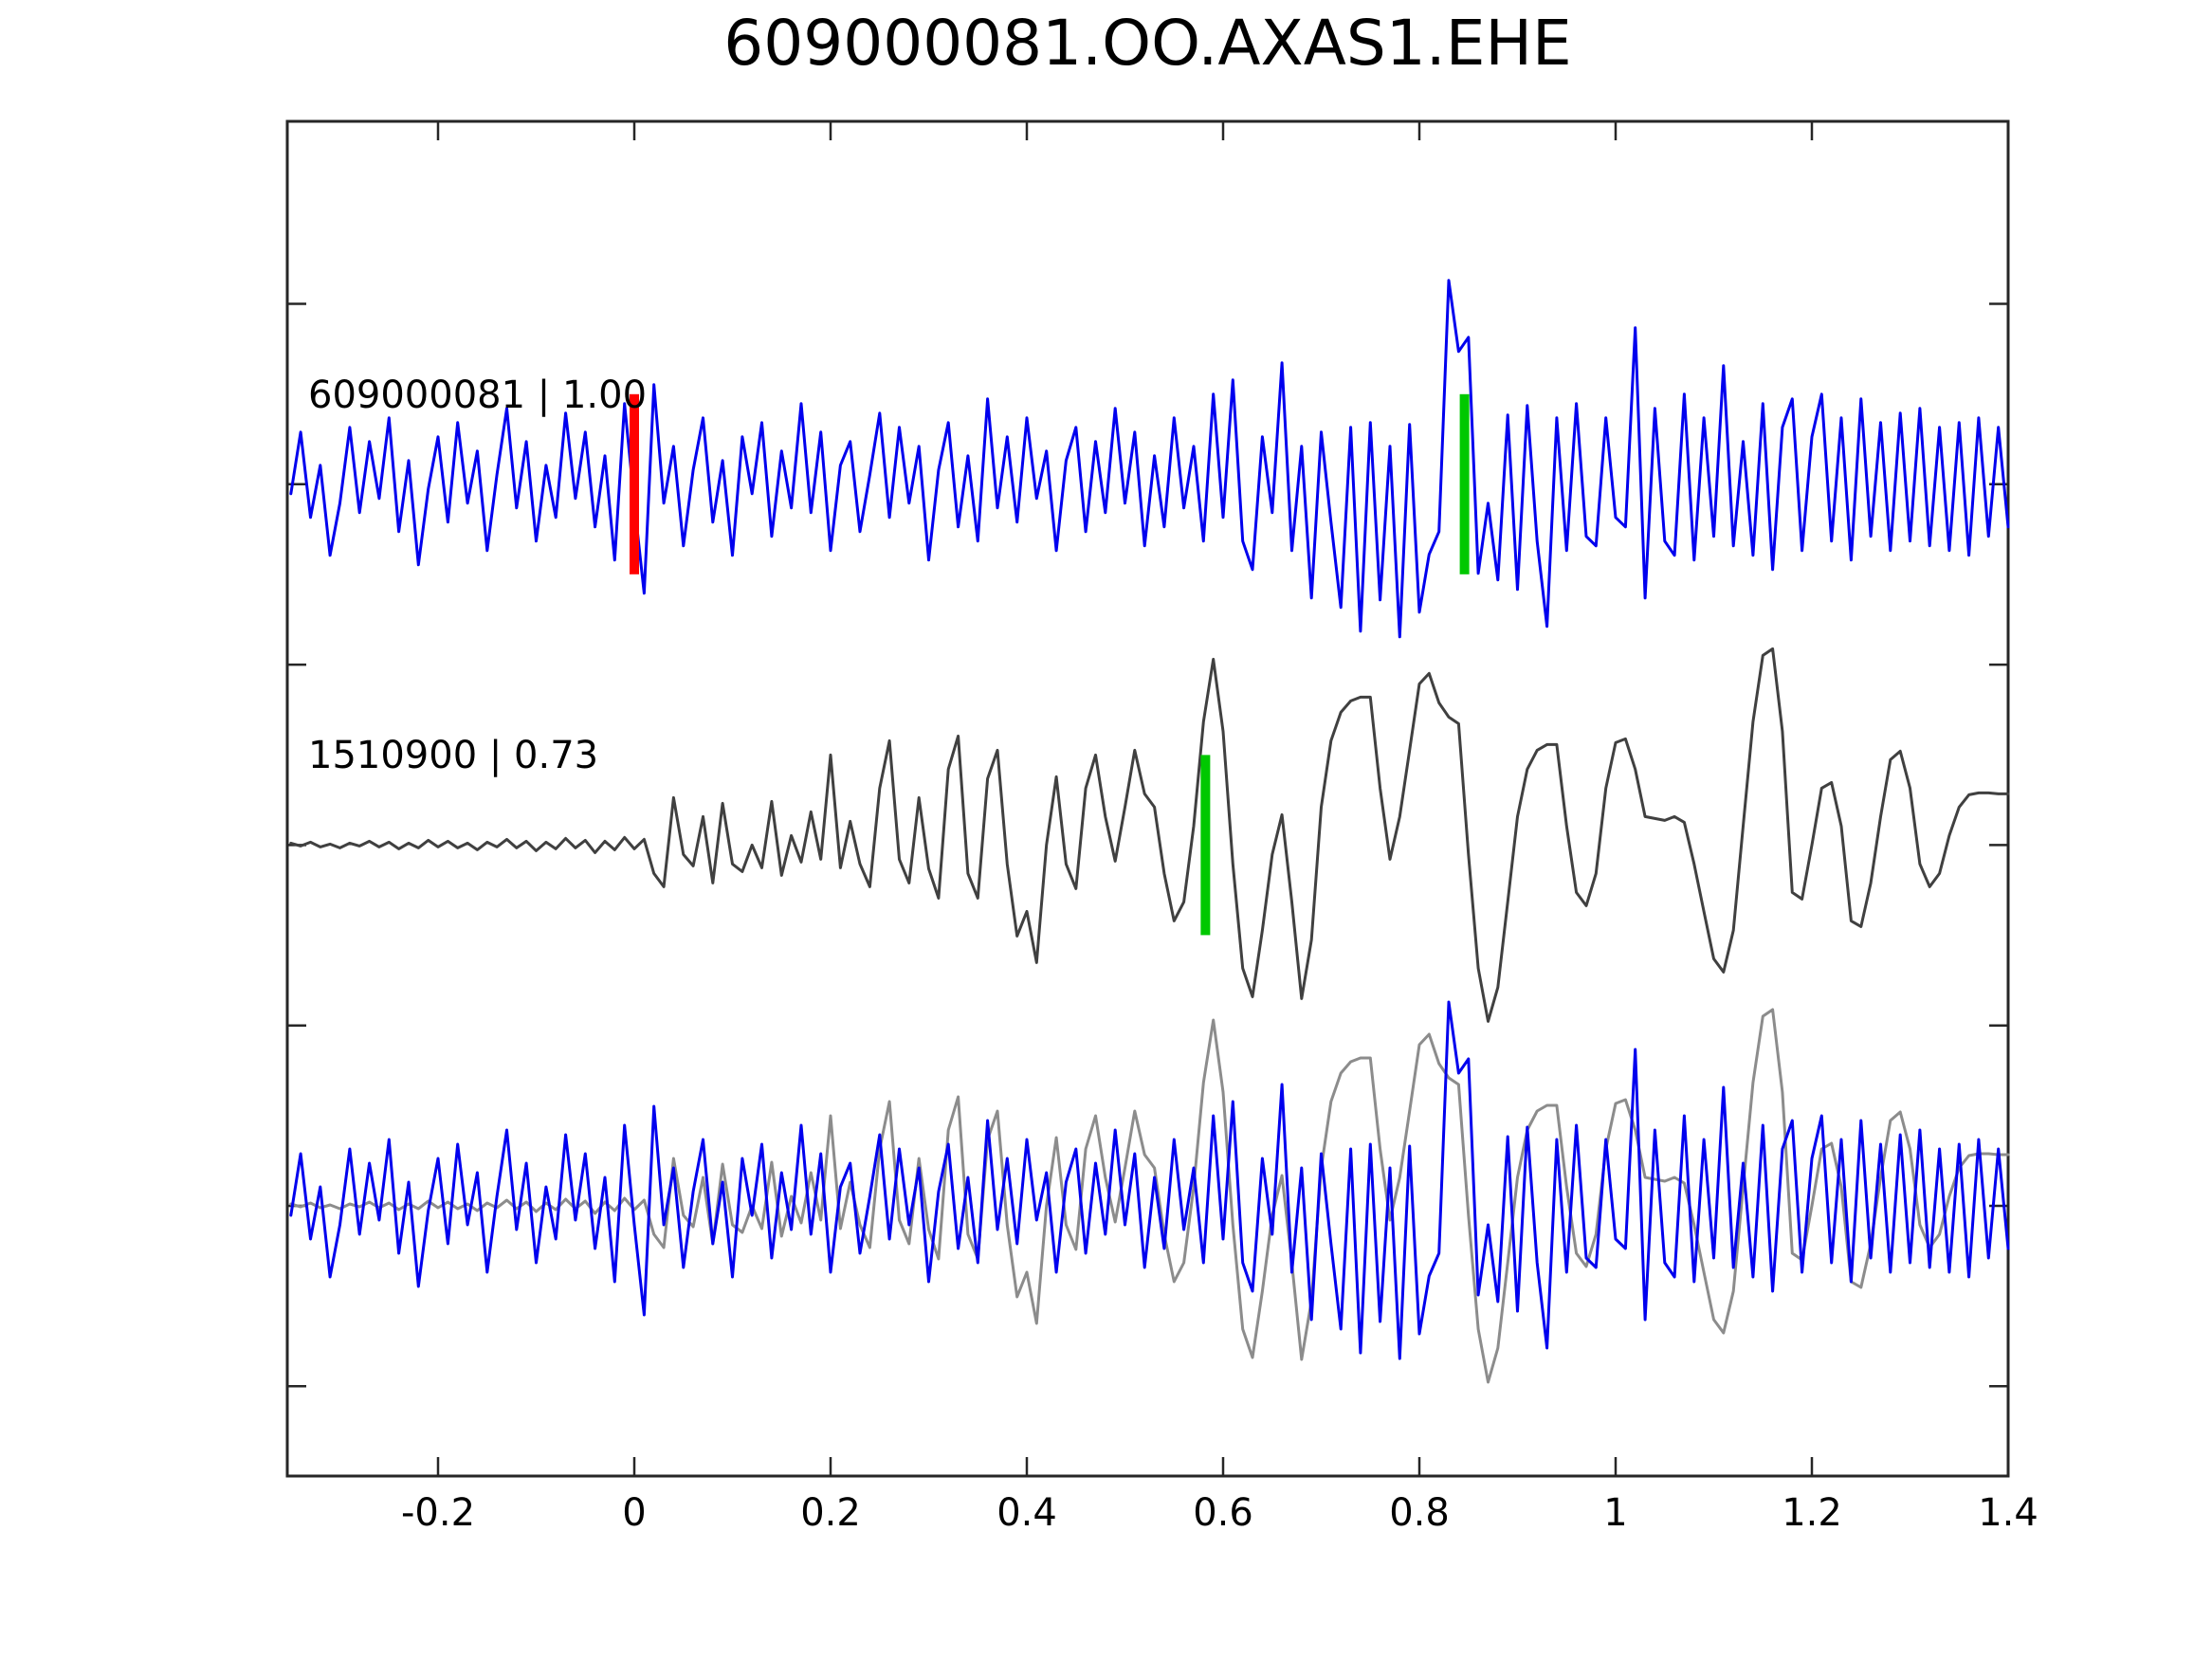 Image resolution: width=2212 pixels, height=1659 pixels. What do you see at coordinates (1464, 483) in the screenshot?
I see `detection-pick-marker-green` at bounding box center [1464, 483].